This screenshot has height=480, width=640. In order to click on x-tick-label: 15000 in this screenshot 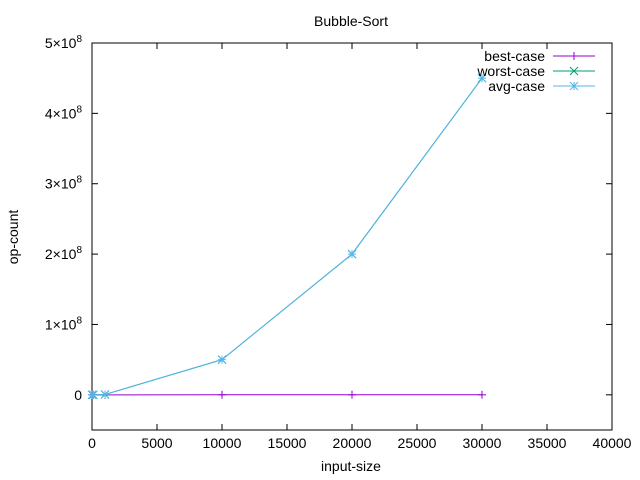, I will do `click(287, 443)`.